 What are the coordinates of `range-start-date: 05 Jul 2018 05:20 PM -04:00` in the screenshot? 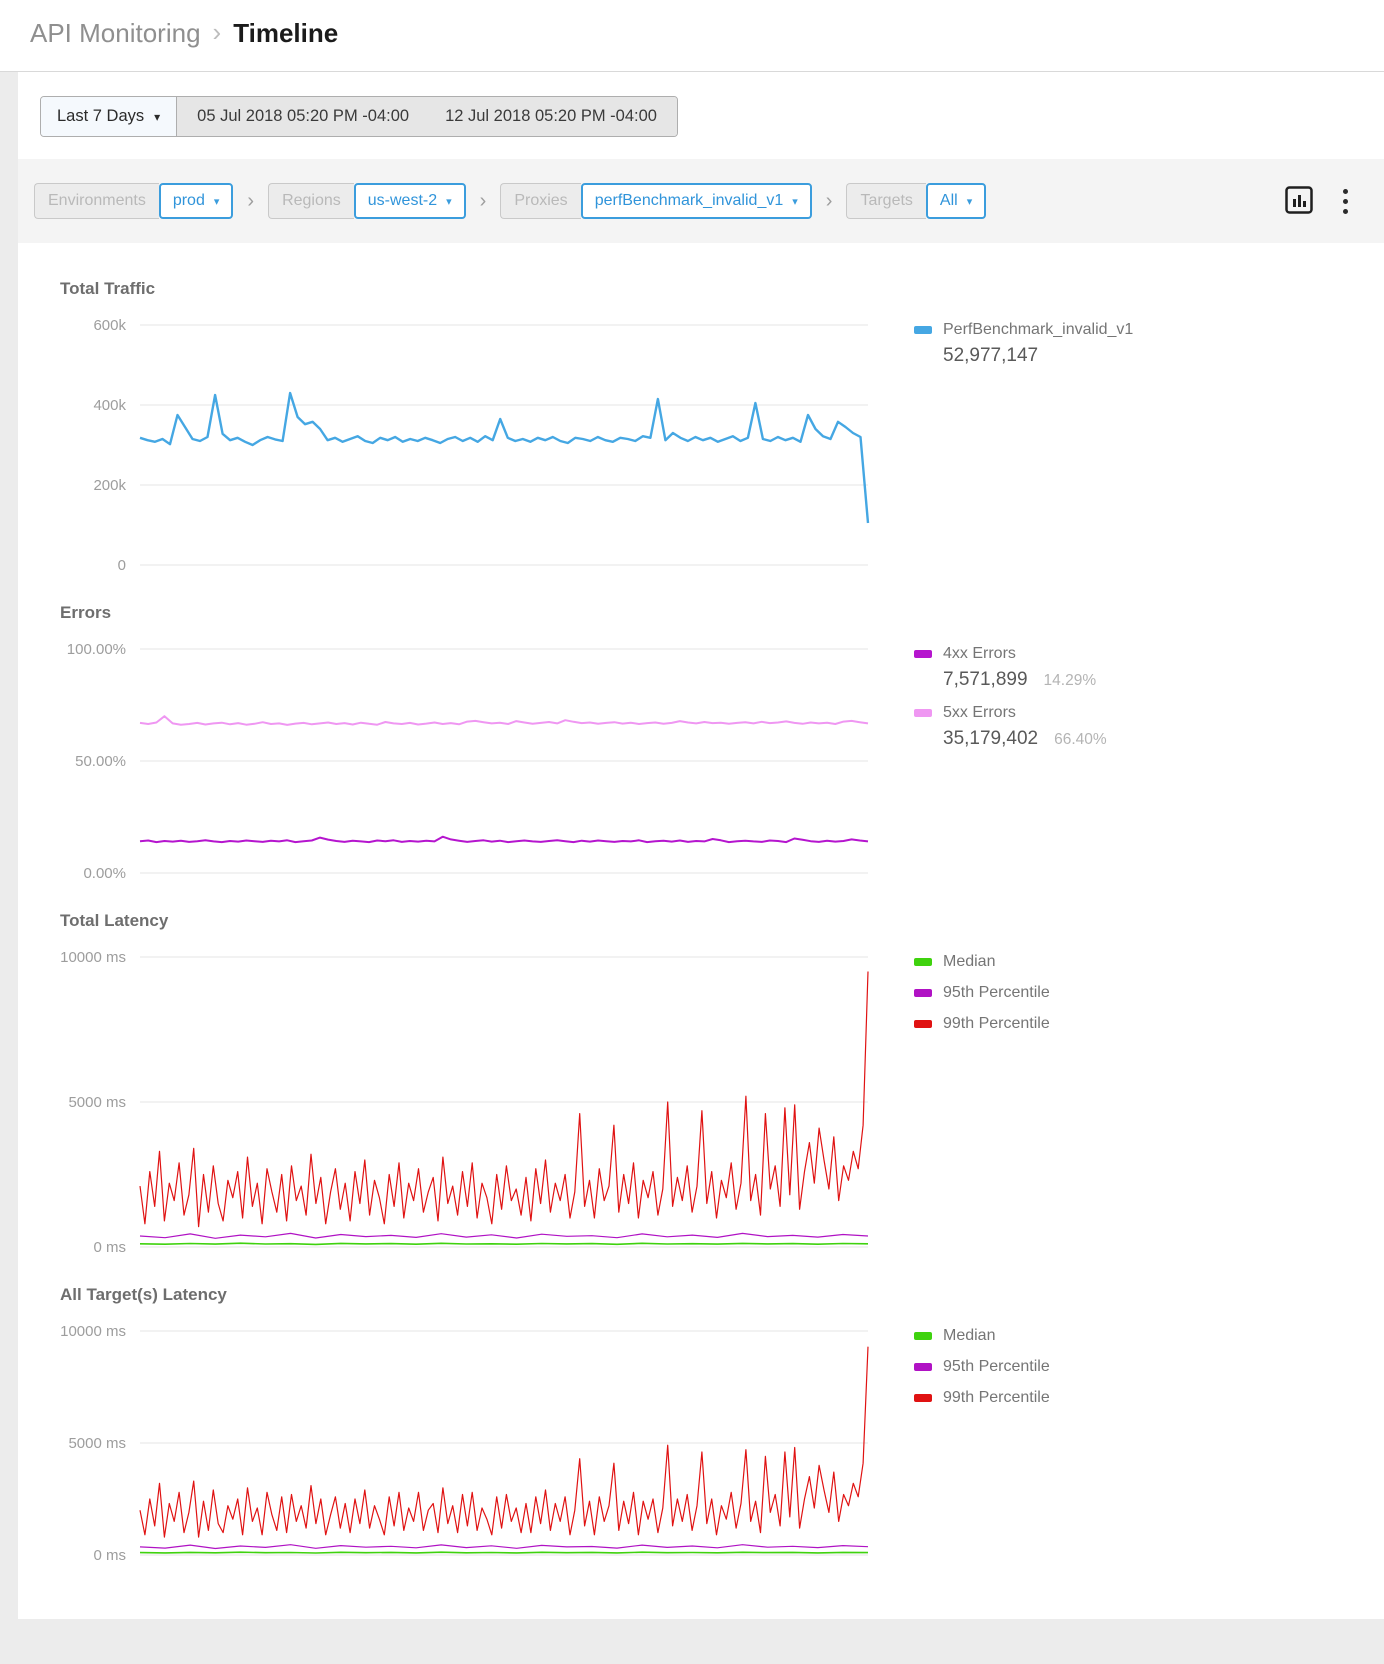 It's located at (303, 116).